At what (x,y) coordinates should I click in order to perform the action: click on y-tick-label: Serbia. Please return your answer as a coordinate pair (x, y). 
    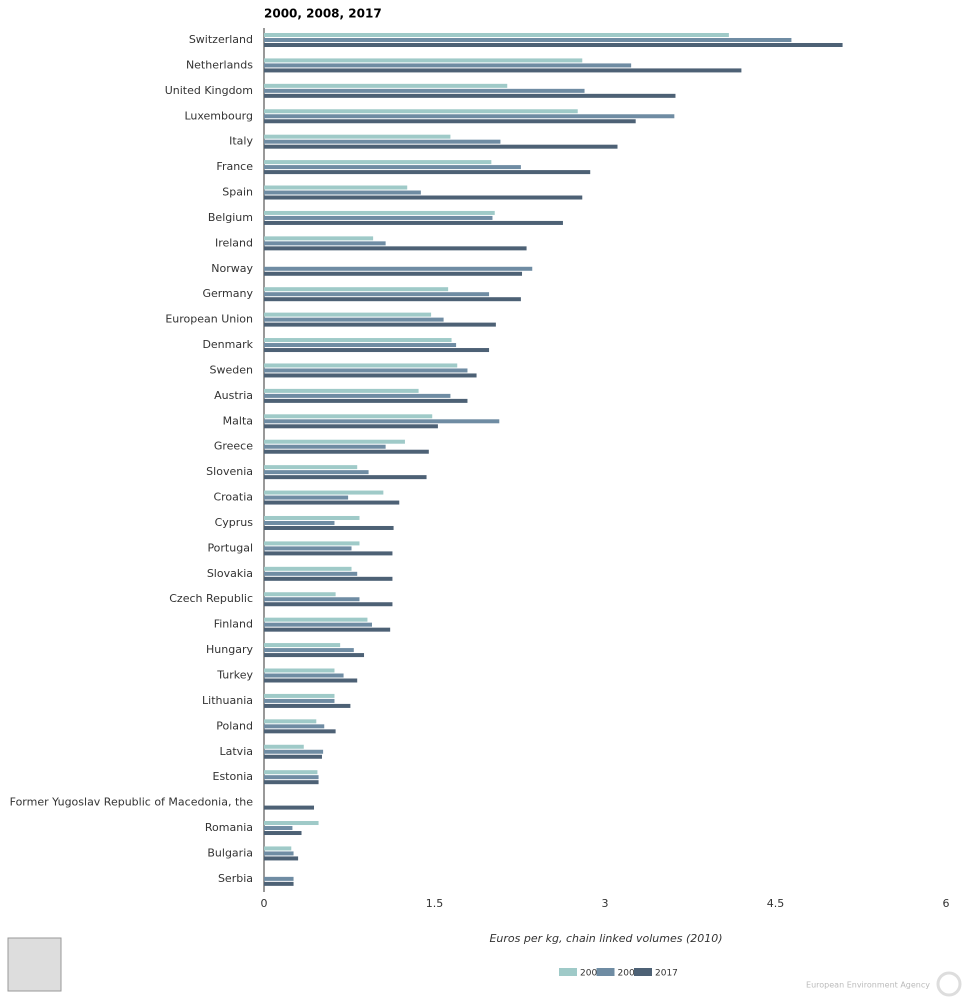
    Looking at the image, I should click on (235, 878).